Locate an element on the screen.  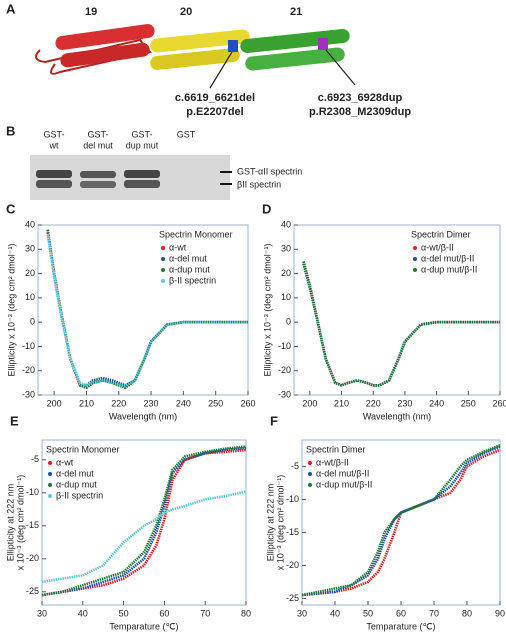
lane-label: wt is located at coordinates (54, 145).